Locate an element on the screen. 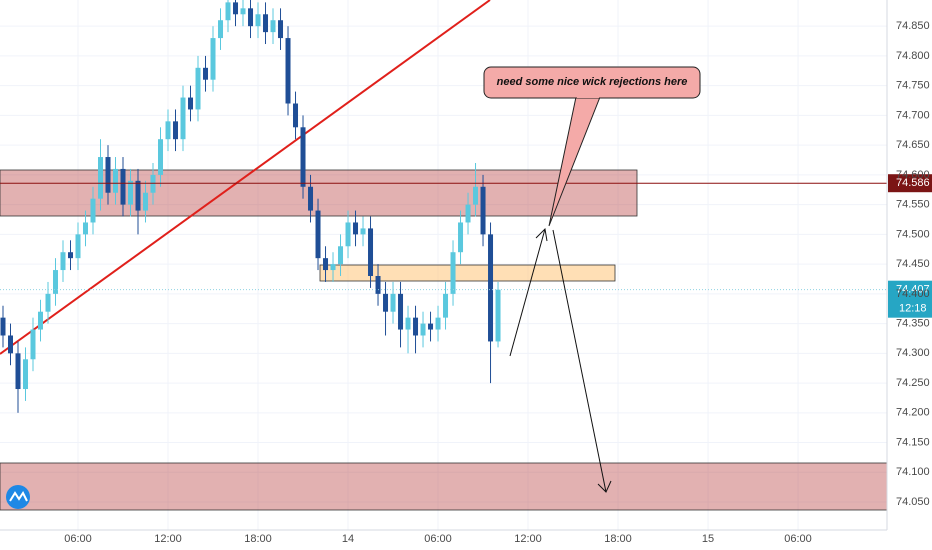  y-tick-label: 74.300 is located at coordinates (913, 353).